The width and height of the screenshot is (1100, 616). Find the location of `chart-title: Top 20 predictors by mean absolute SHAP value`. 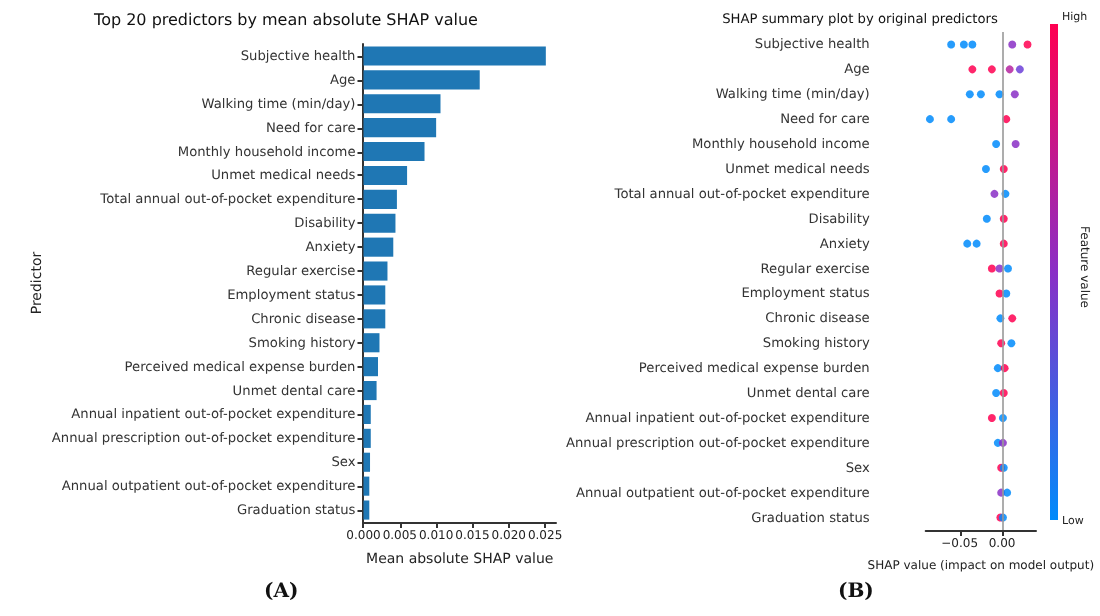

chart-title: Top 20 predictors by mean absolute SHAP value is located at coordinates (285, 20).